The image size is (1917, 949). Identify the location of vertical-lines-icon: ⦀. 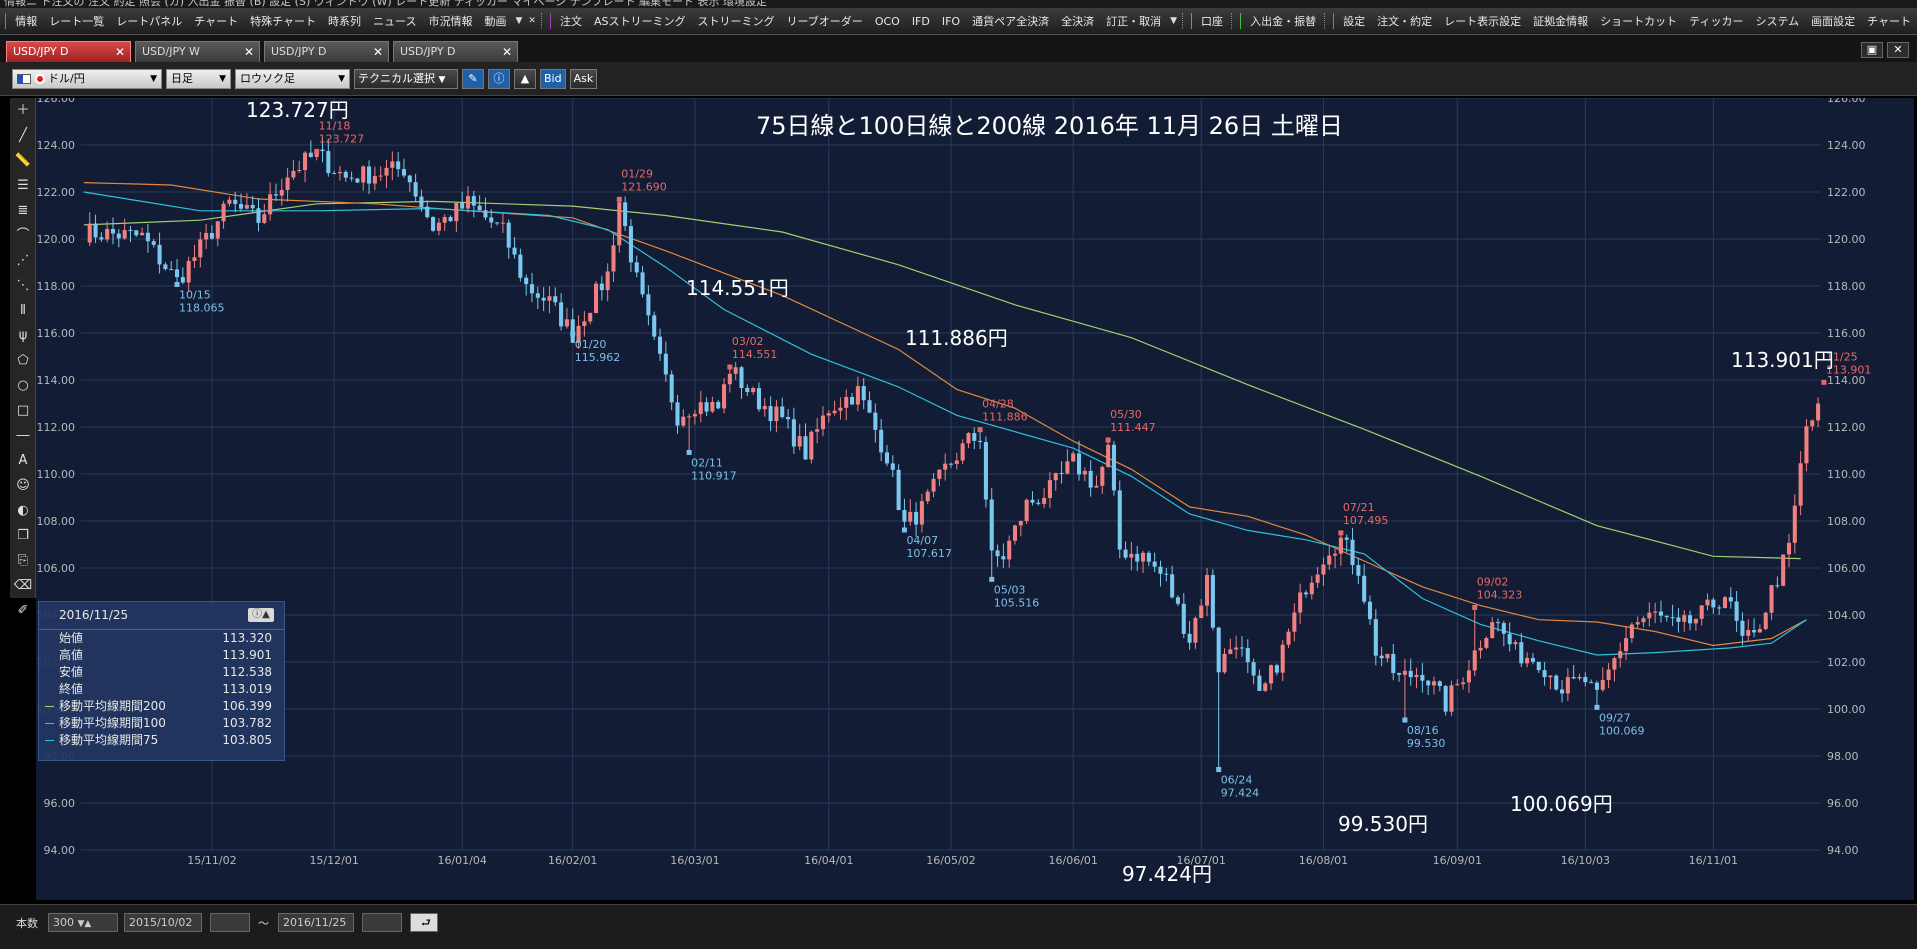
(23, 310).